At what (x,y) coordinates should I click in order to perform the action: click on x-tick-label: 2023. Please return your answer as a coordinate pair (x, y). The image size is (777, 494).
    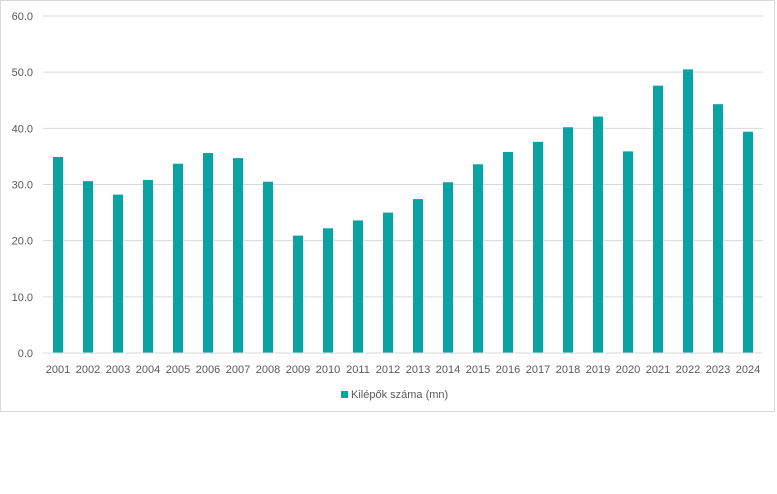
    Looking at the image, I should click on (718, 370).